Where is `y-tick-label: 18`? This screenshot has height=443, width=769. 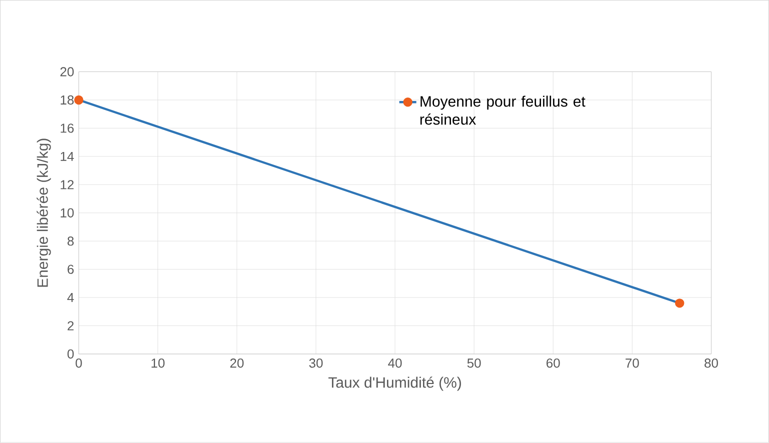 y-tick-label: 18 is located at coordinates (67, 100).